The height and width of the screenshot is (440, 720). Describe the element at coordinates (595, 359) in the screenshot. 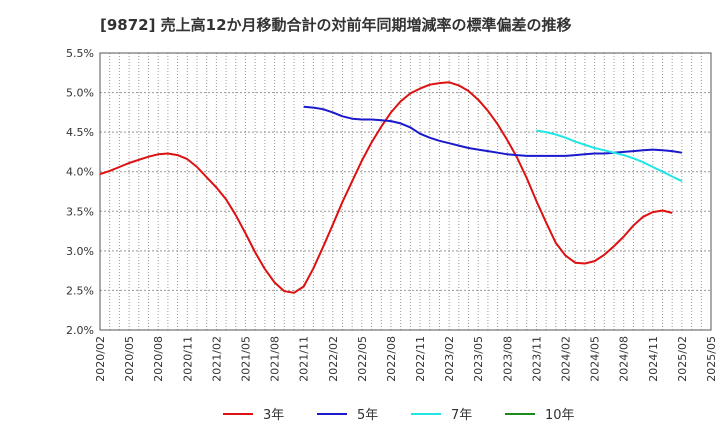

I see `x-tick-label: 2024/05` at that location.